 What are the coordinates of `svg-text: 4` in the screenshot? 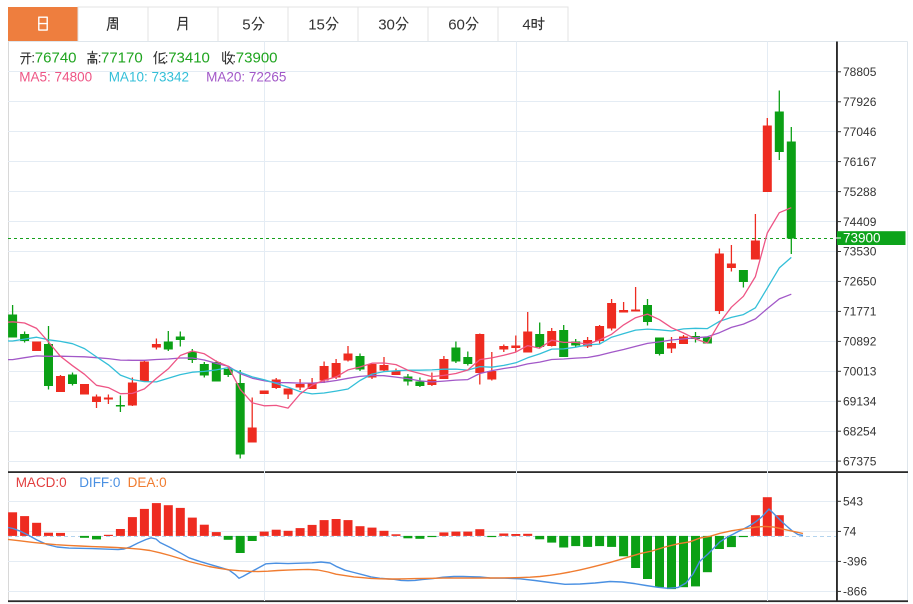 It's located at (526, 25).